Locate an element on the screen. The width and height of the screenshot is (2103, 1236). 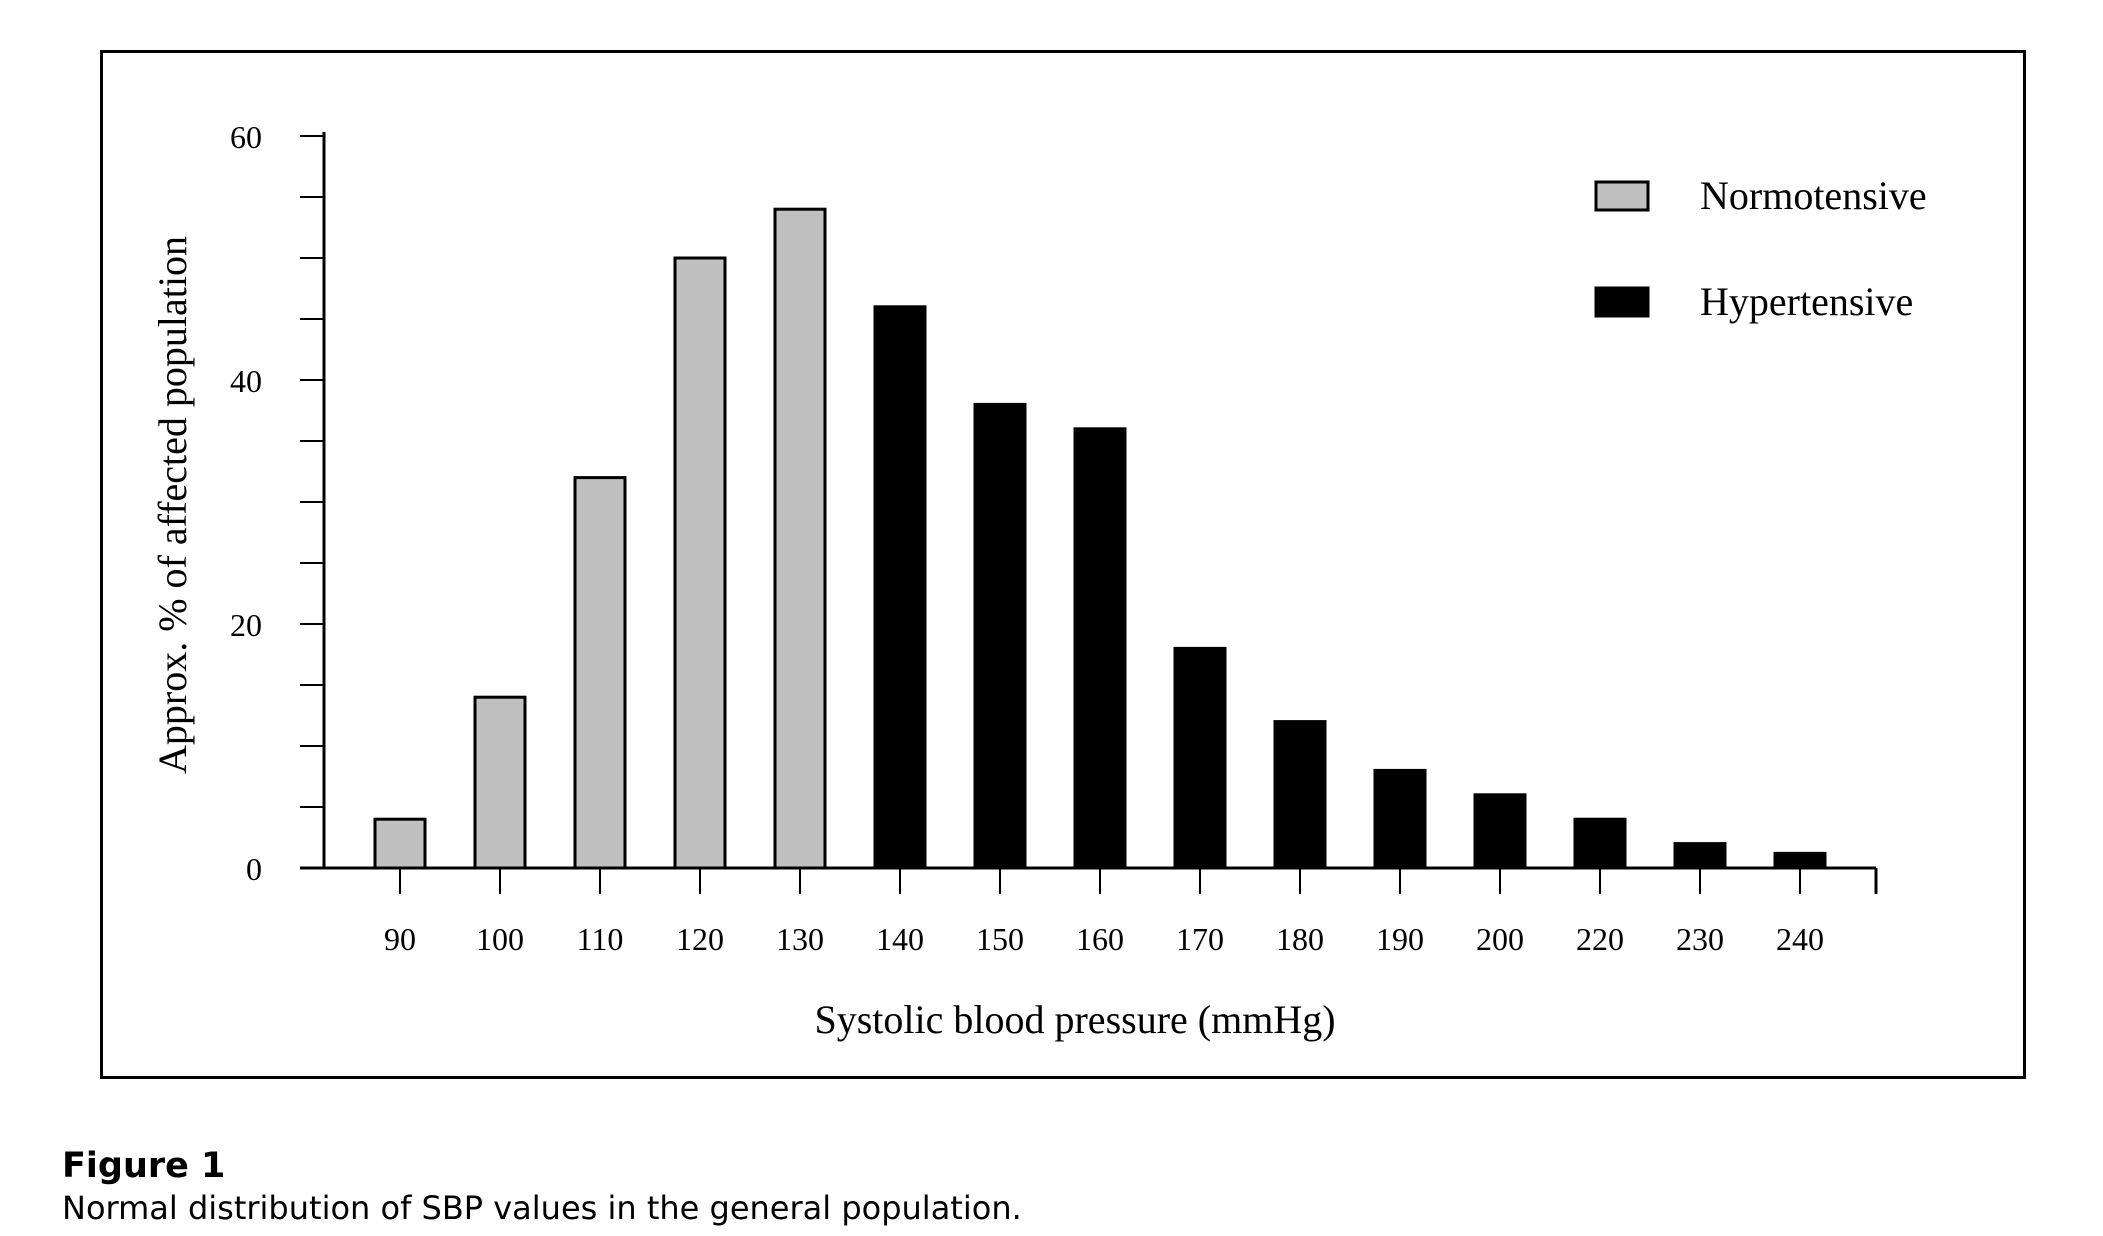
x-tick-label: 120 is located at coordinates (700, 939).